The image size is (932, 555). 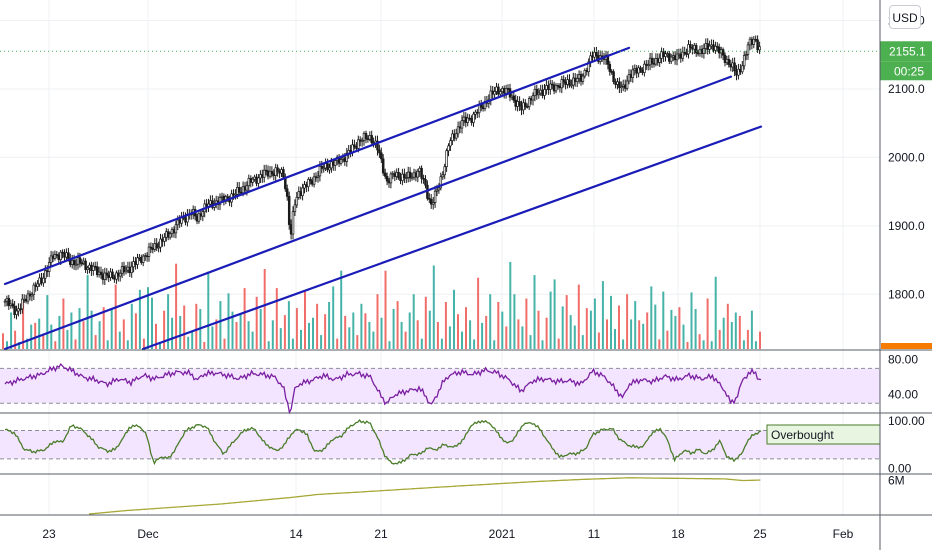 What do you see at coordinates (906, 89) in the screenshot?
I see `price-tick-label: 2100.0` at bounding box center [906, 89].